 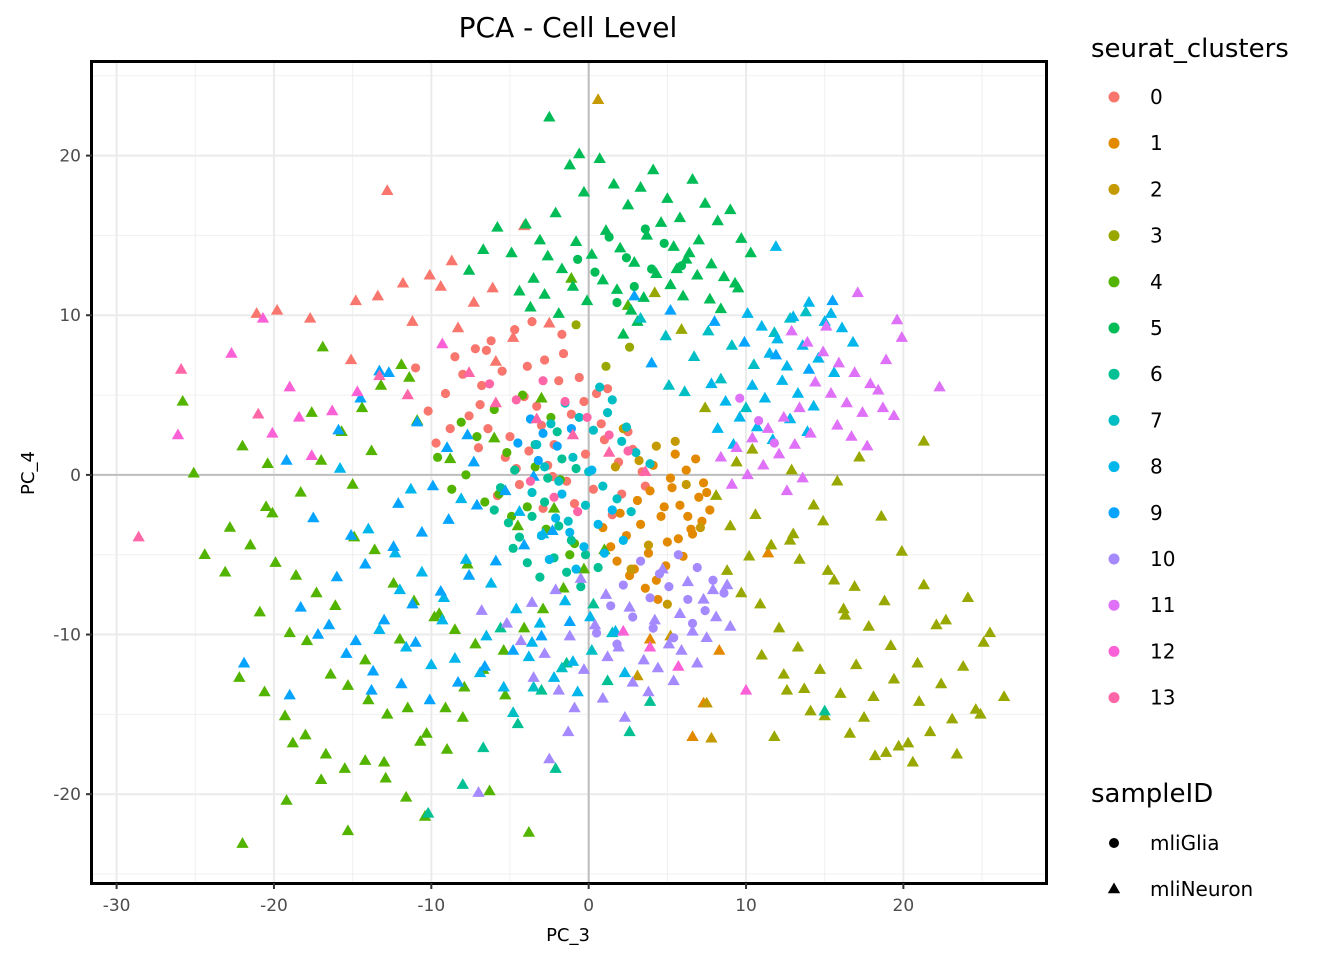 I want to click on legend-label-cluster-10: 10, so click(x=1162, y=559).